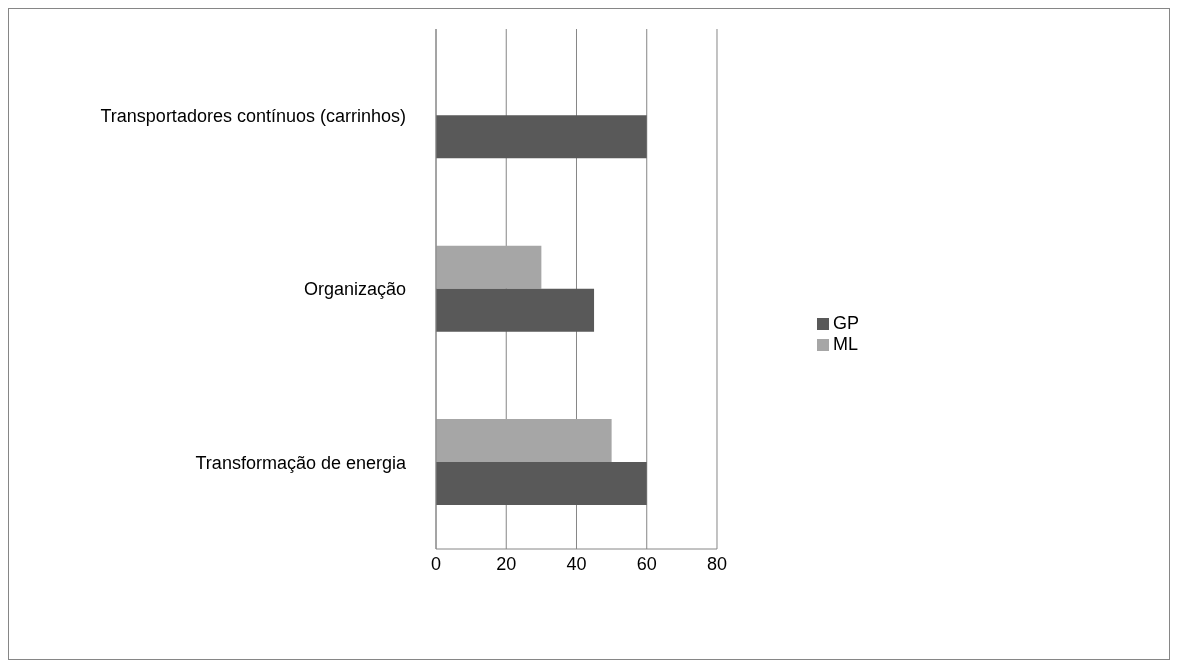  Describe the element at coordinates (301, 462) in the screenshot. I see `y-tick-label: Transformação de energia` at that location.